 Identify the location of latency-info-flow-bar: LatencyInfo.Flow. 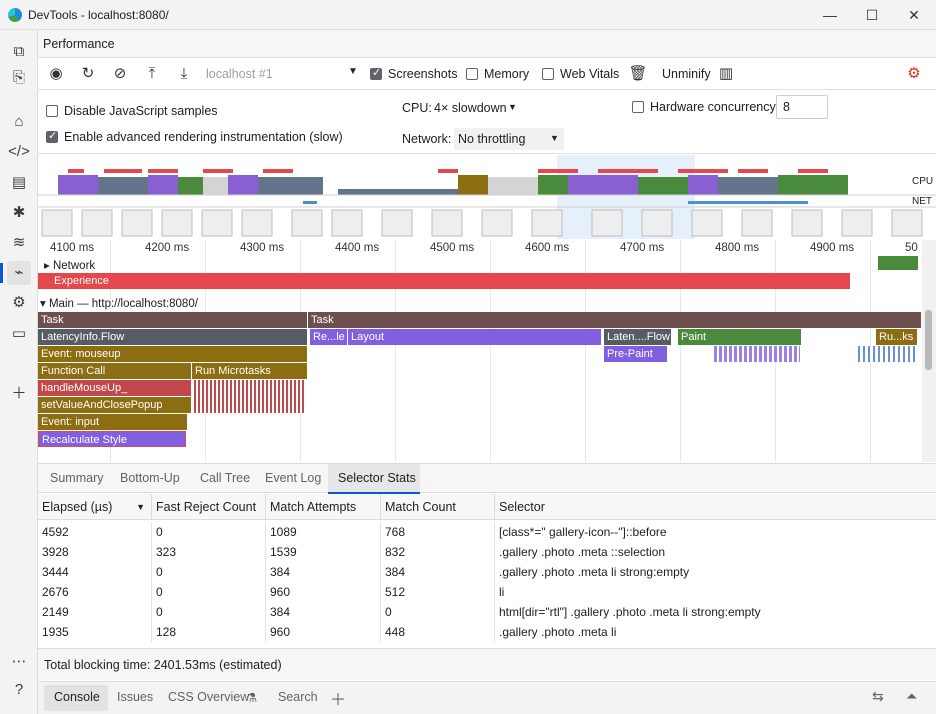
(173, 337).